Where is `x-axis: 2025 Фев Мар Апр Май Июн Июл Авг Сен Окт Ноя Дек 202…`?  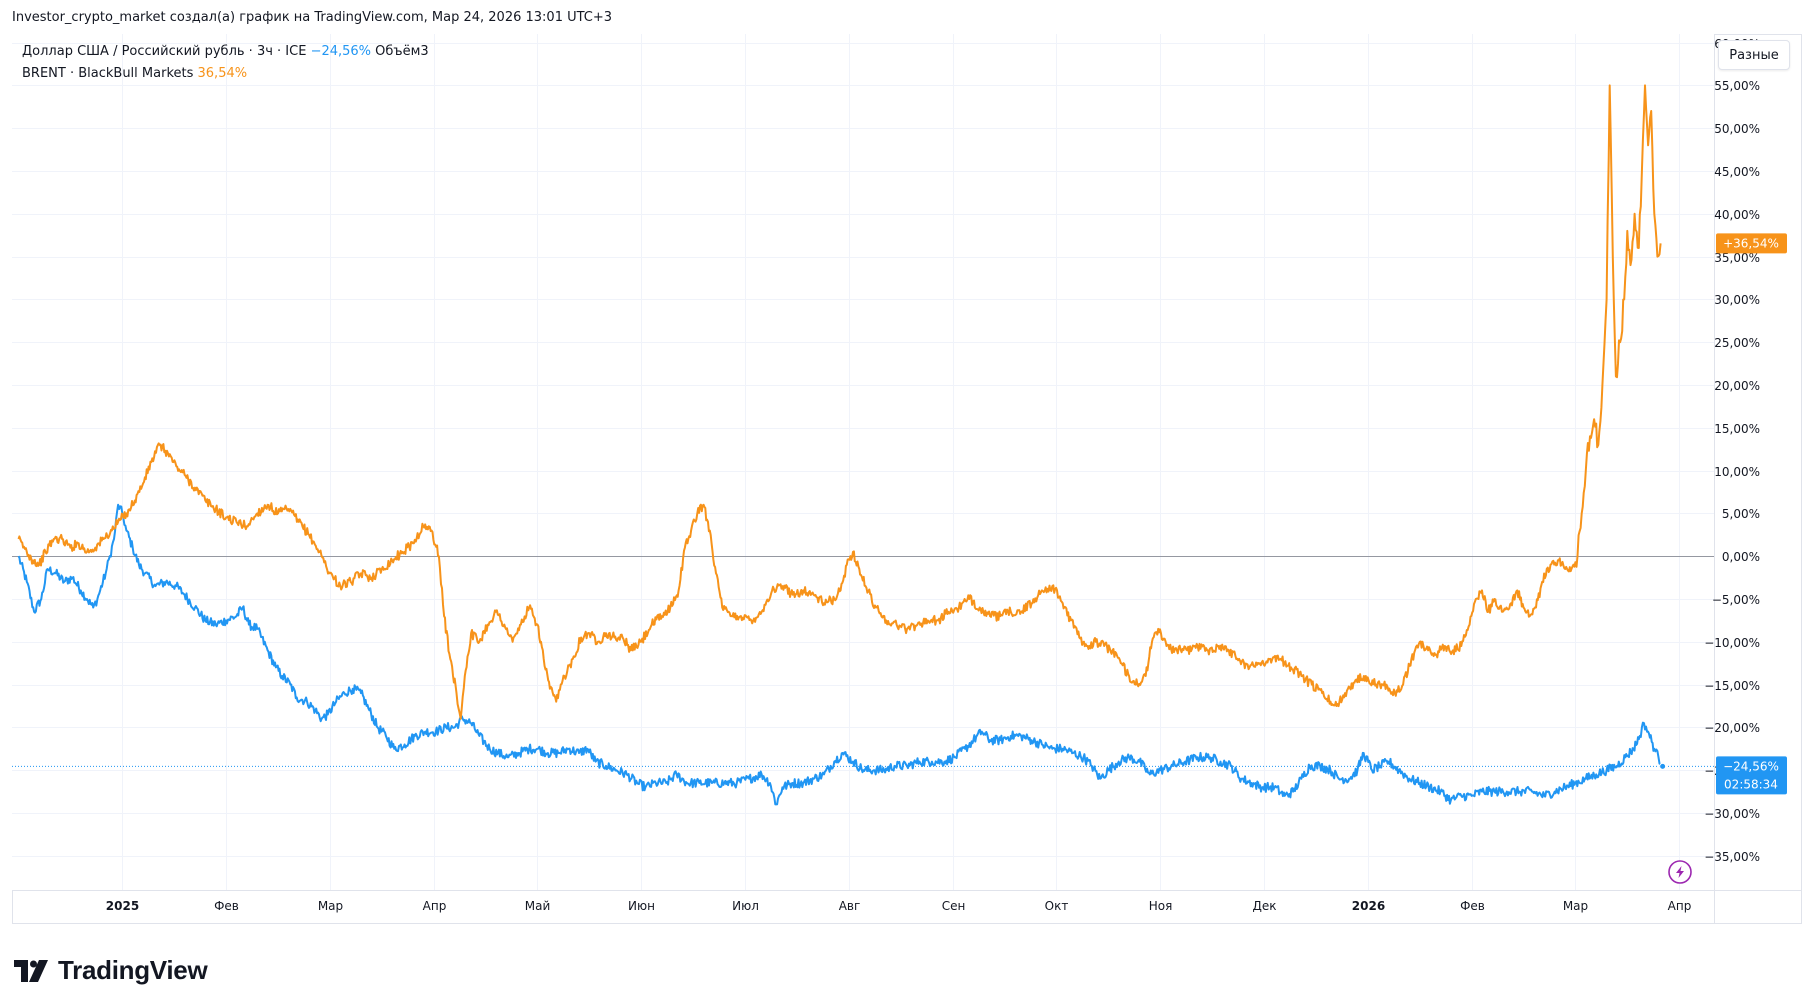
x-axis: 2025 Фев Мар Апр Май Июн Июл Авг Сен Окт Ноя Дек 202… is located at coordinates (899, 906).